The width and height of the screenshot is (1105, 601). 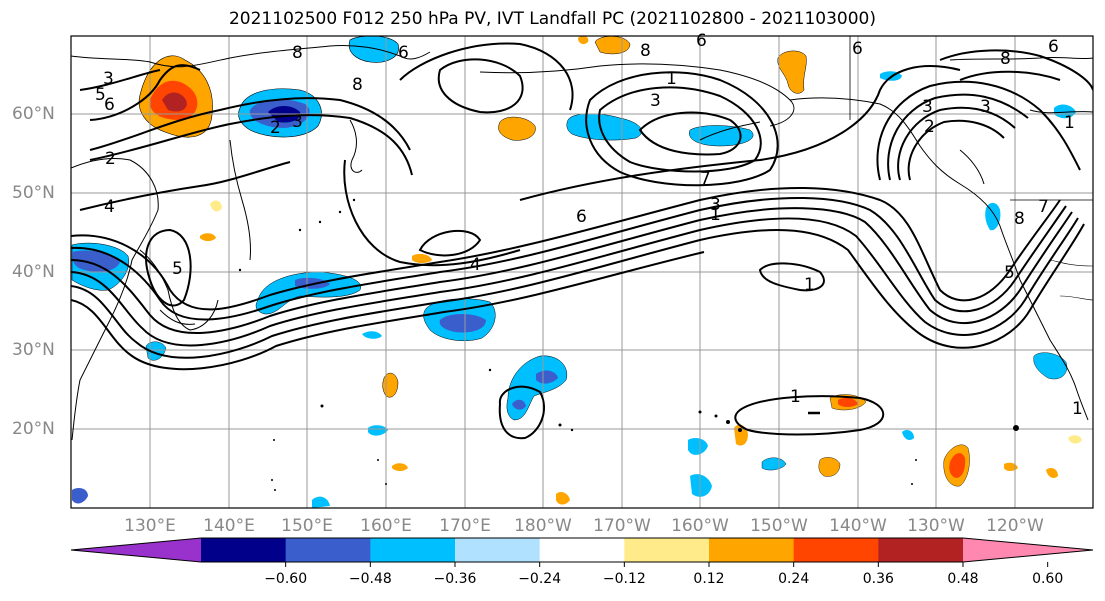 I want to click on colorbar-tick-label: −0.36, so click(x=455, y=579).